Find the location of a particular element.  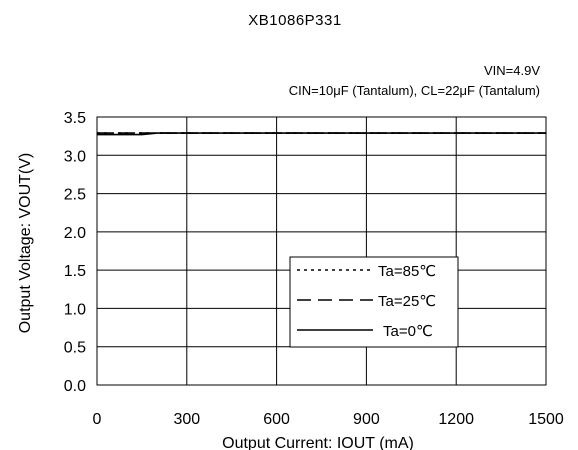

legend-box is located at coordinates (374, 302).